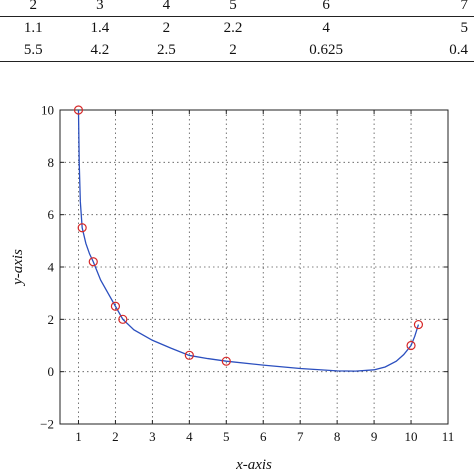  I want to click on x-tick-label: 11, so click(448, 436).